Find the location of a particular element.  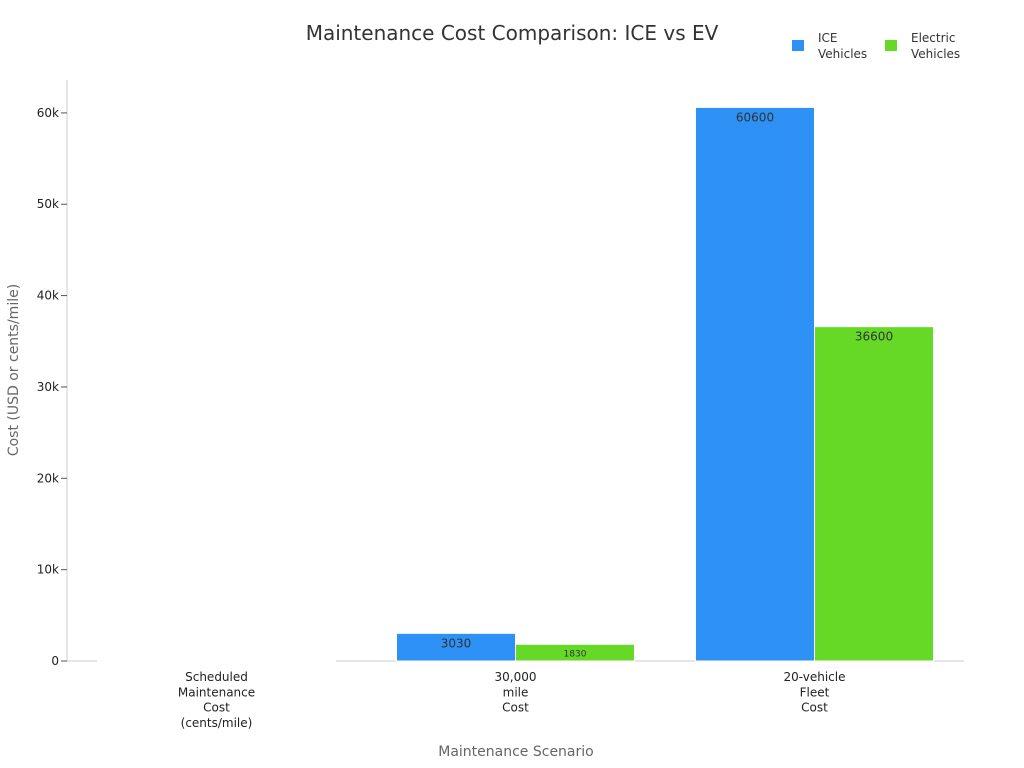

y-axis-title: Cost (USD or cents/mile) is located at coordinates (14, 370).